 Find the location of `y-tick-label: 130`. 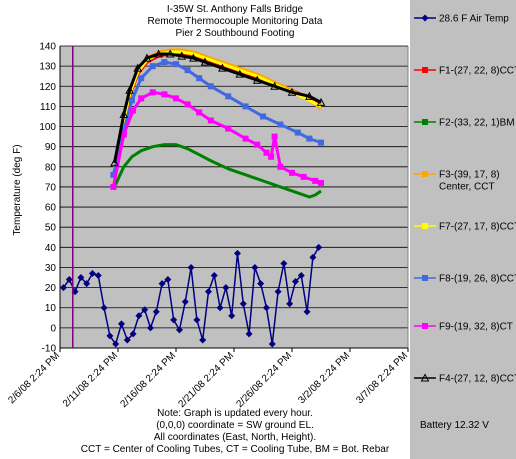

y-tick-label: 130 is located at coordinates (47, 67).